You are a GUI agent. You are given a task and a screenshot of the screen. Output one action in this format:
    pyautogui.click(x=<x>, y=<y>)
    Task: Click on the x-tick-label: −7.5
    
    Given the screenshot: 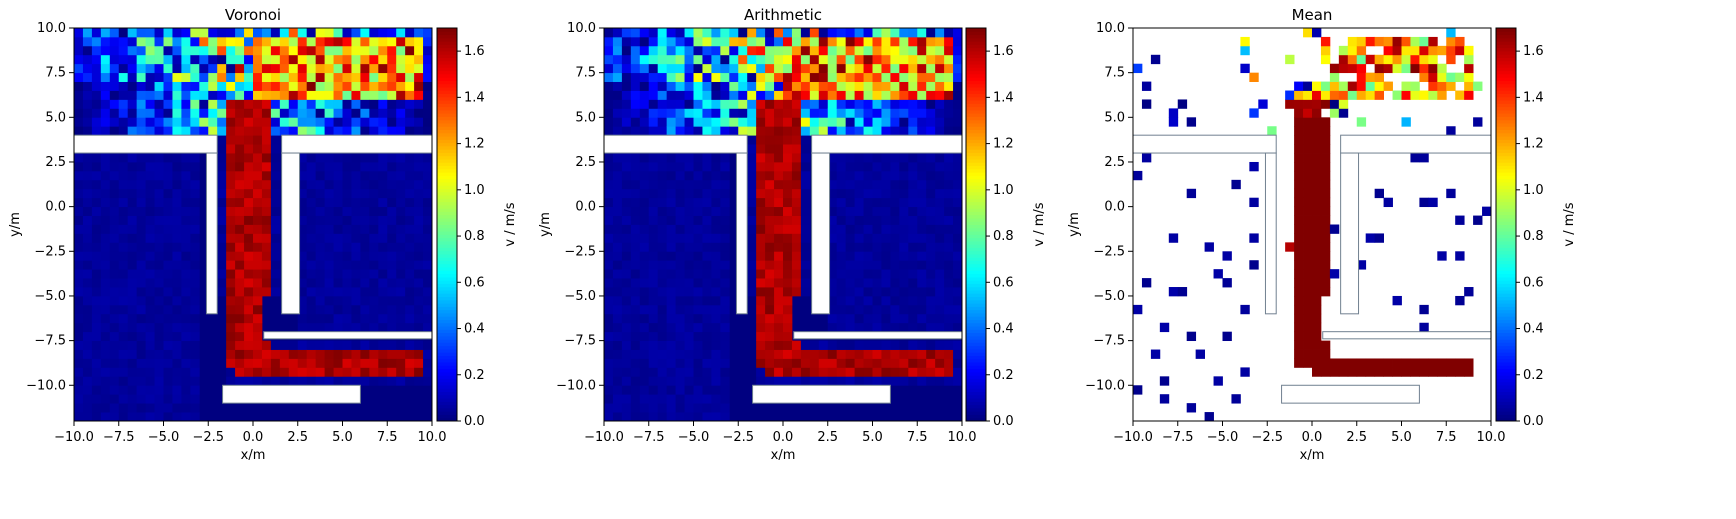 What is the action you would take?
    pyautogui.click(x=1178, y=437)
    